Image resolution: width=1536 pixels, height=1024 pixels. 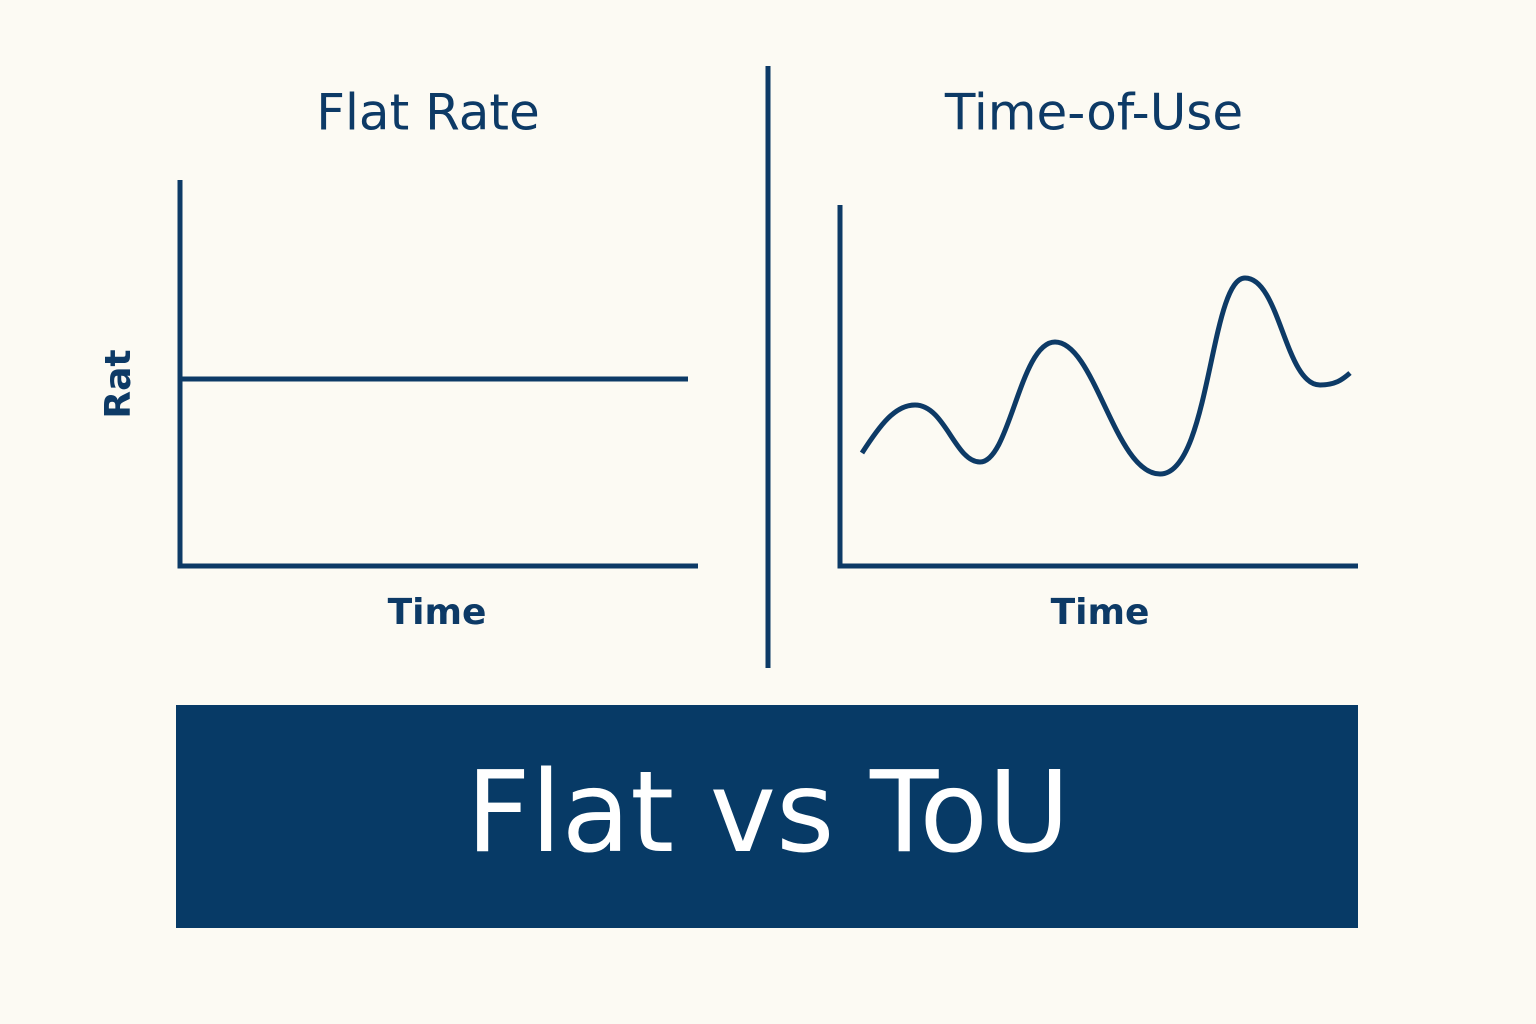 What do you see at coordinates (1105, 376) in the screenshot?
I see `tou-curve` at bounding box center [1105, 376].